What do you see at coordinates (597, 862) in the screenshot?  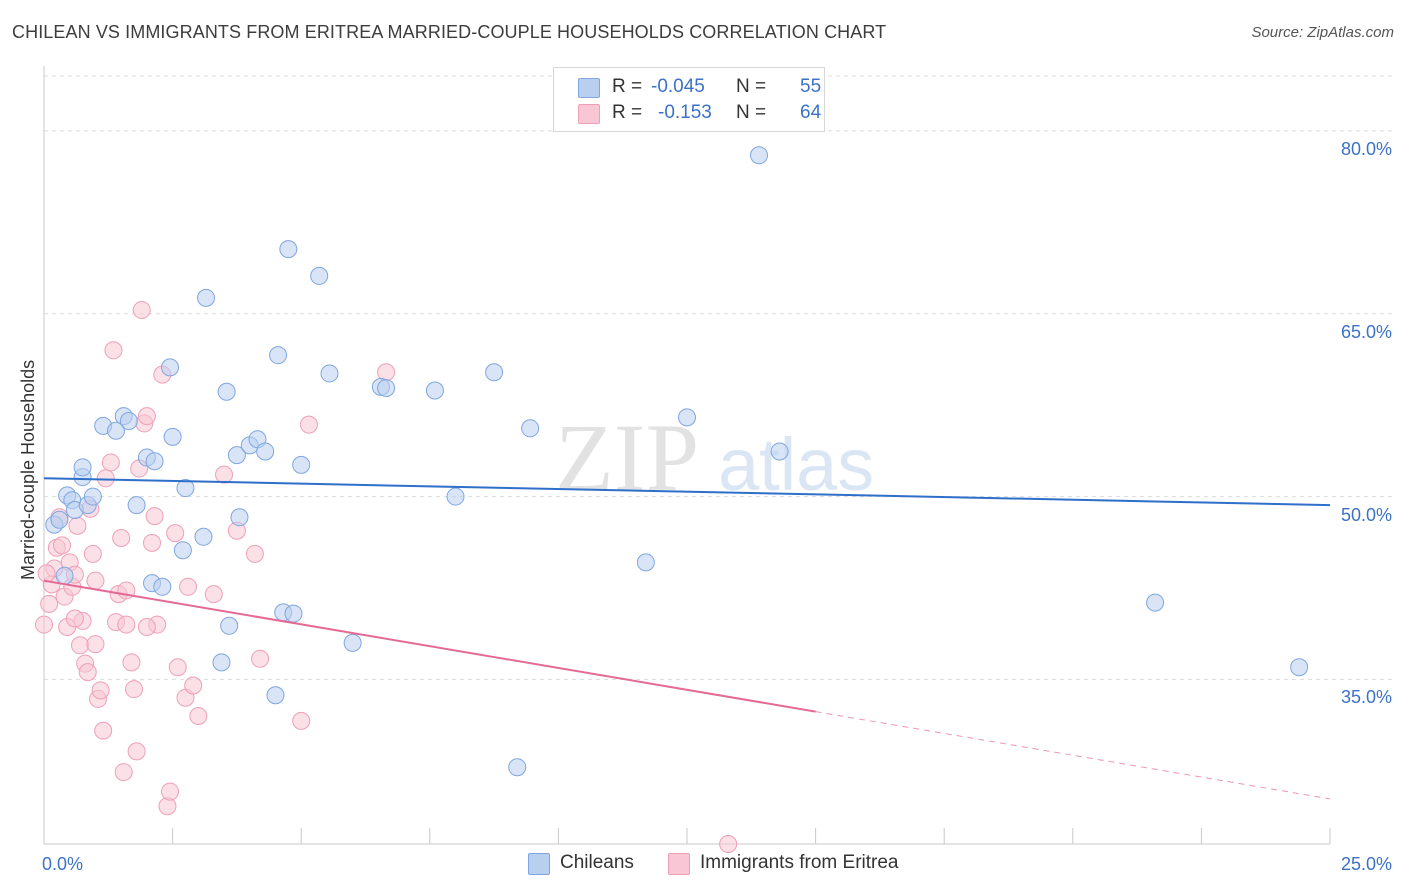 I see `legend-label-chileans: Chileans` at bounding box center [597, 862].